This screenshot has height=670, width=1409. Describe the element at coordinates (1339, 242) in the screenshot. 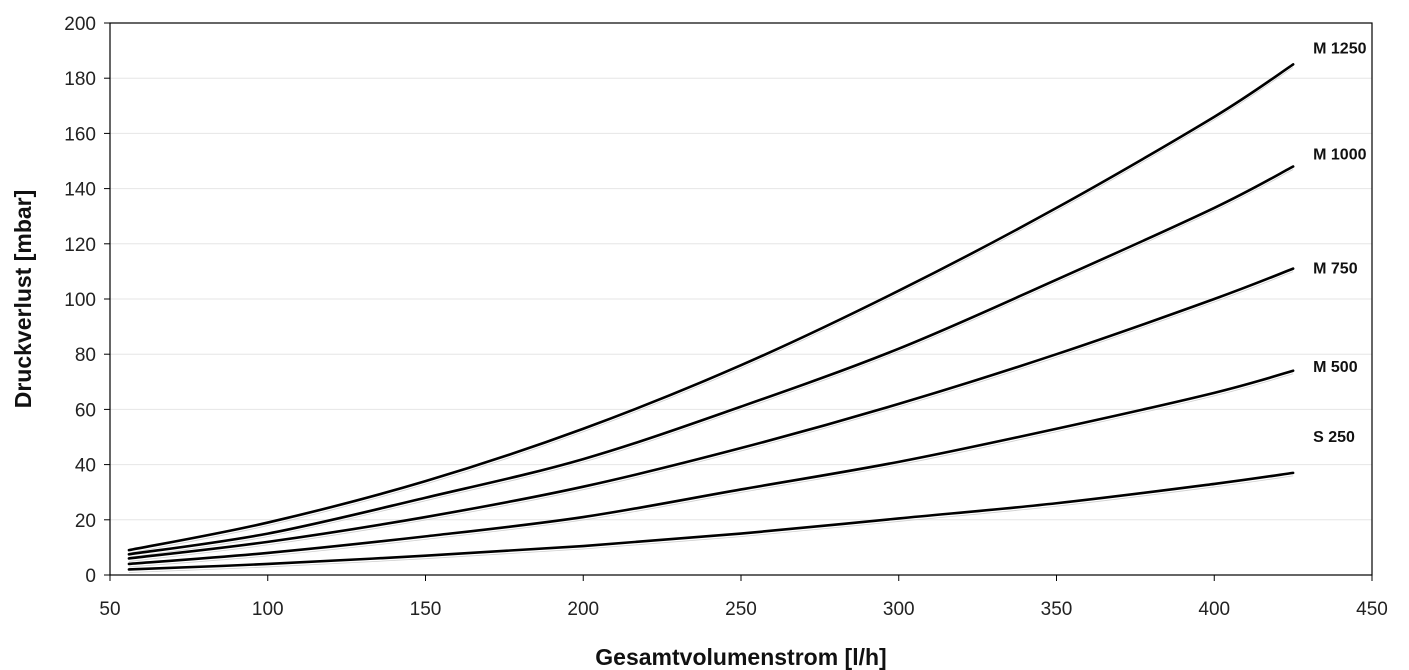

I see `series-labels: M 1250 M 1000 M 750 M 500 S 250` at that location.